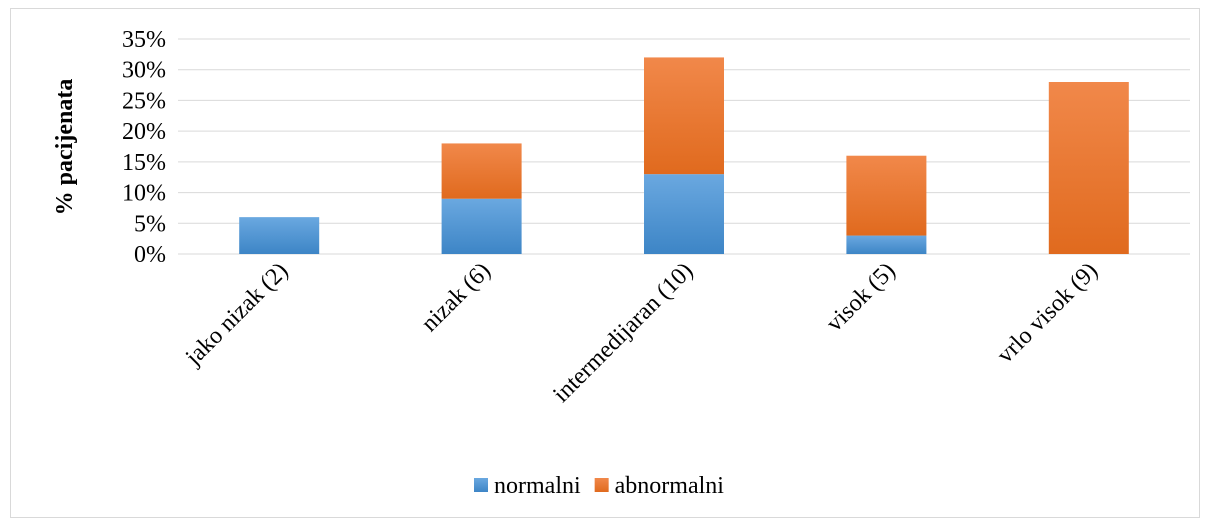 This screenshot has width=1212, height=526. I want to click on y-tick-label: 15%, so click(144, 163).